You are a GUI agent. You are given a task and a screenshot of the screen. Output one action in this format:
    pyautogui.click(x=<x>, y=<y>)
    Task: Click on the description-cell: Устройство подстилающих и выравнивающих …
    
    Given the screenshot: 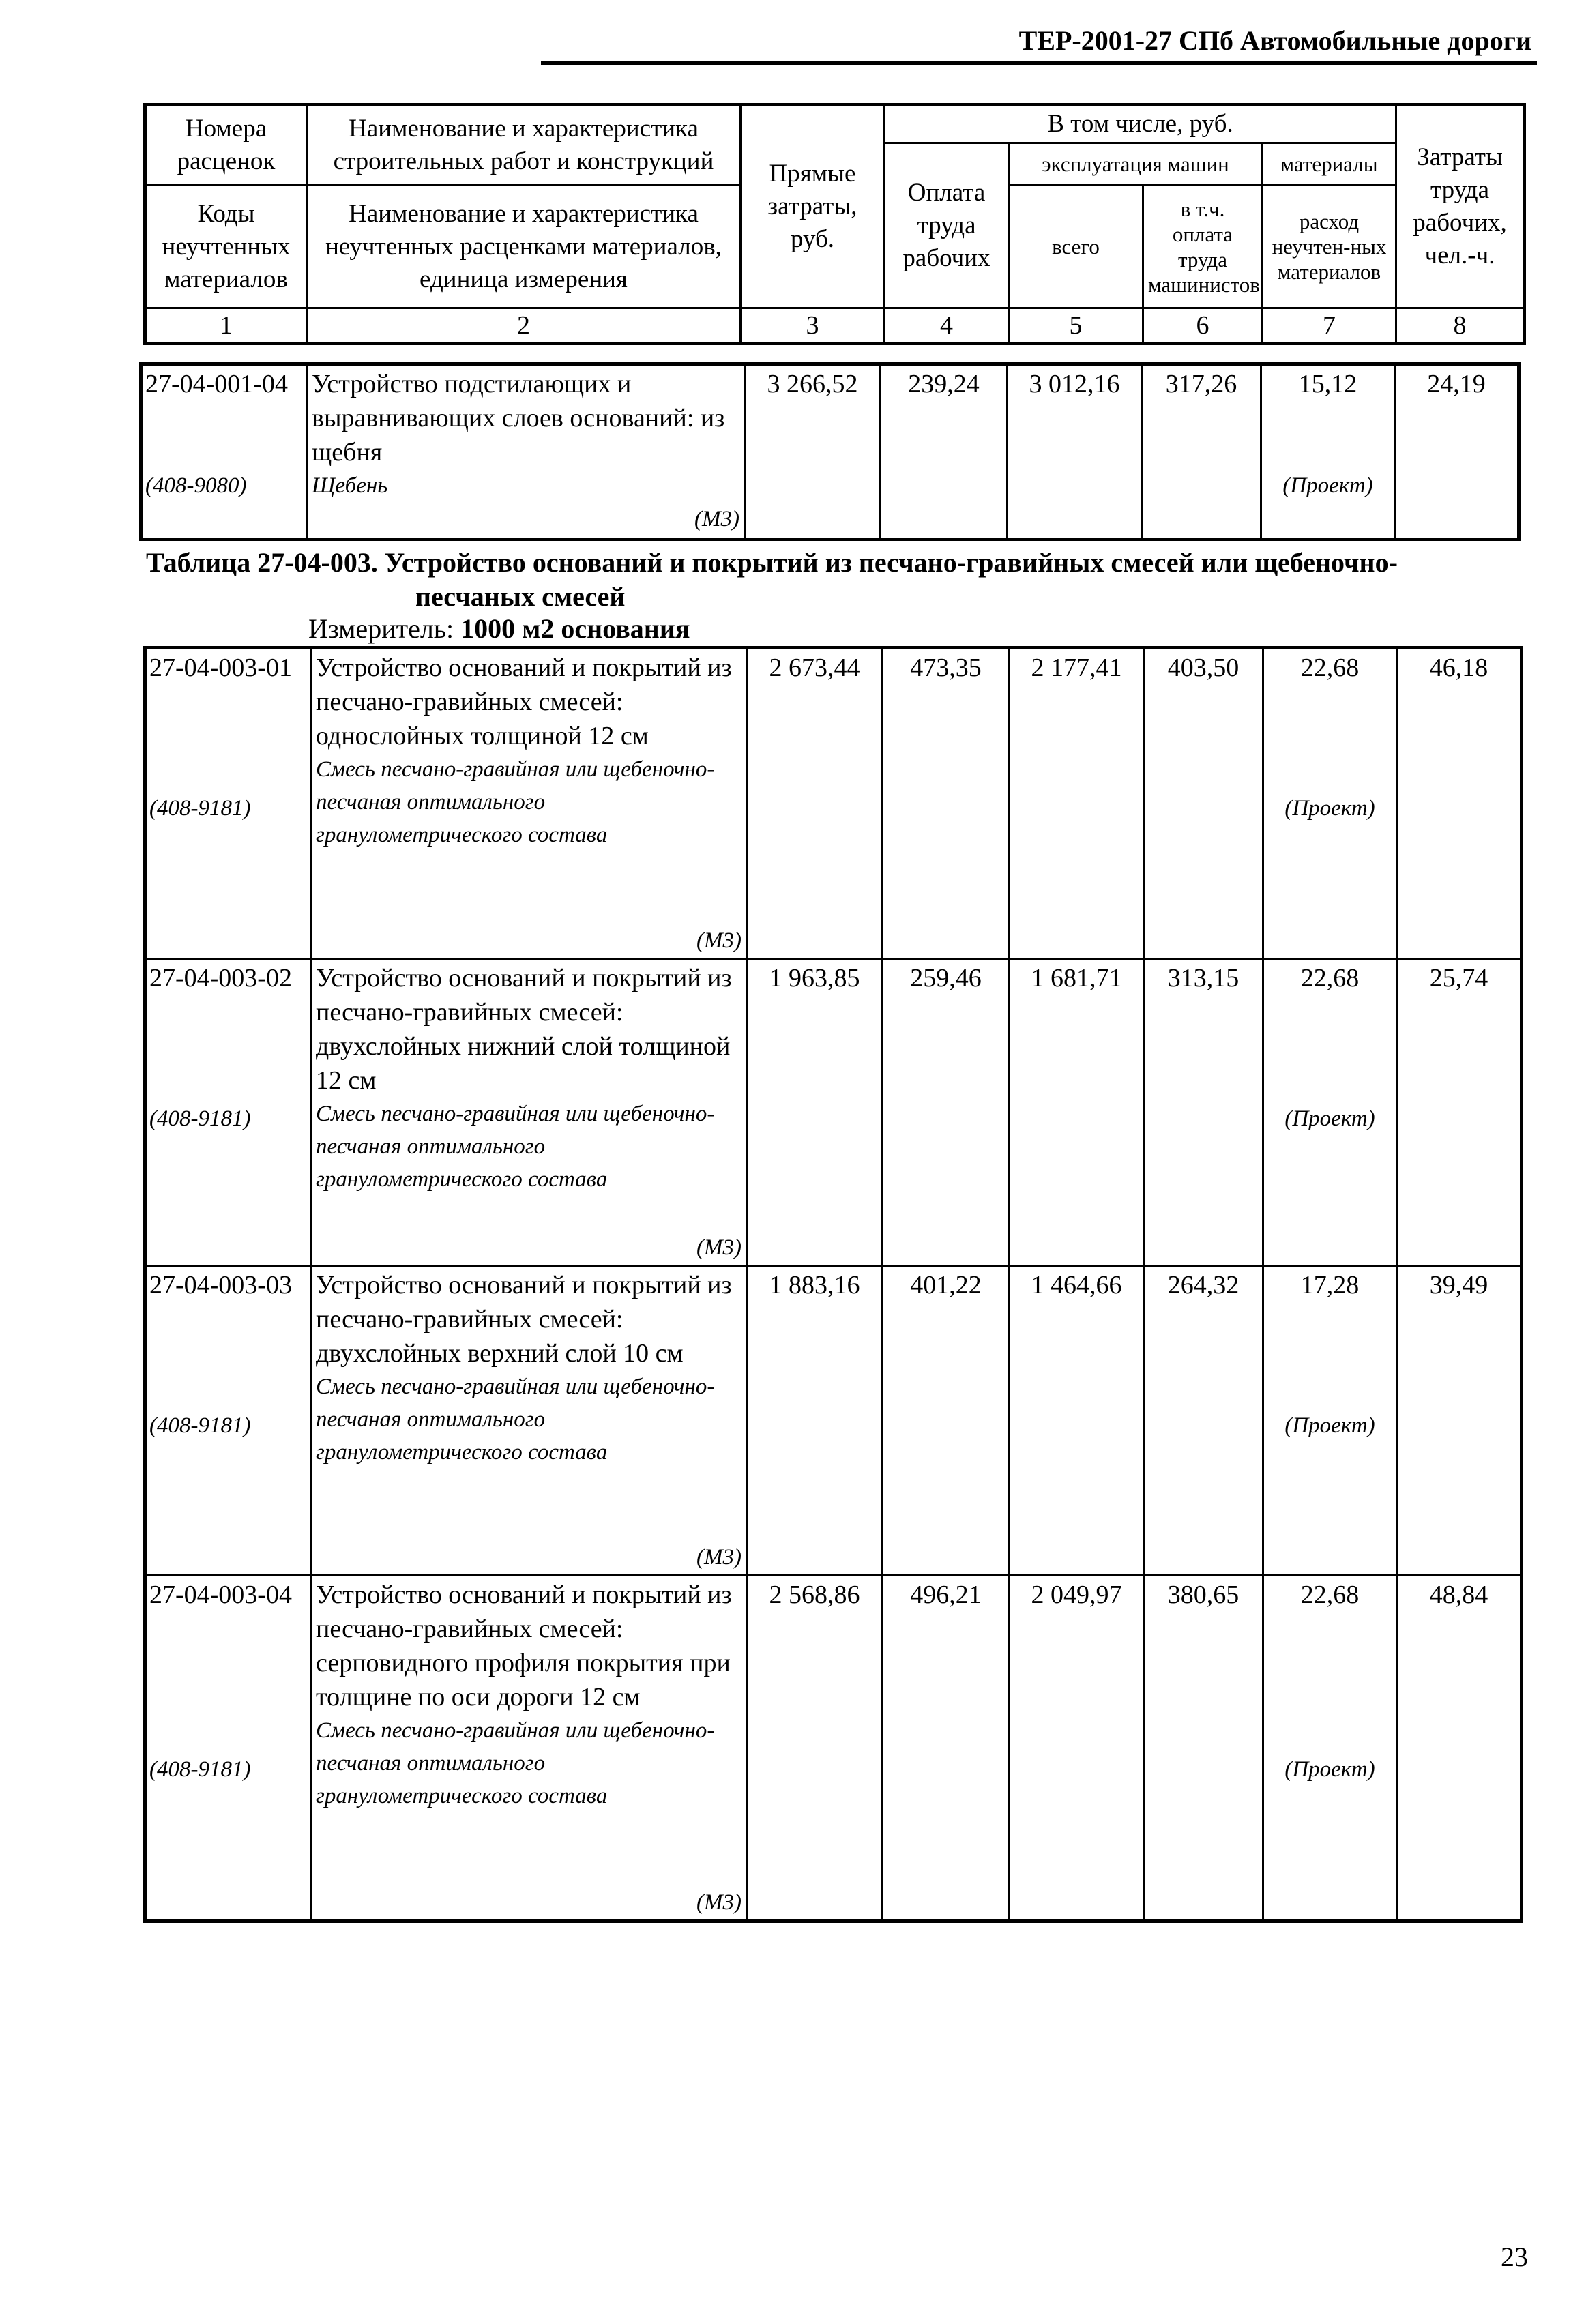 What is the action you would take?
    pyautogui.click(x=526, y=451)
    